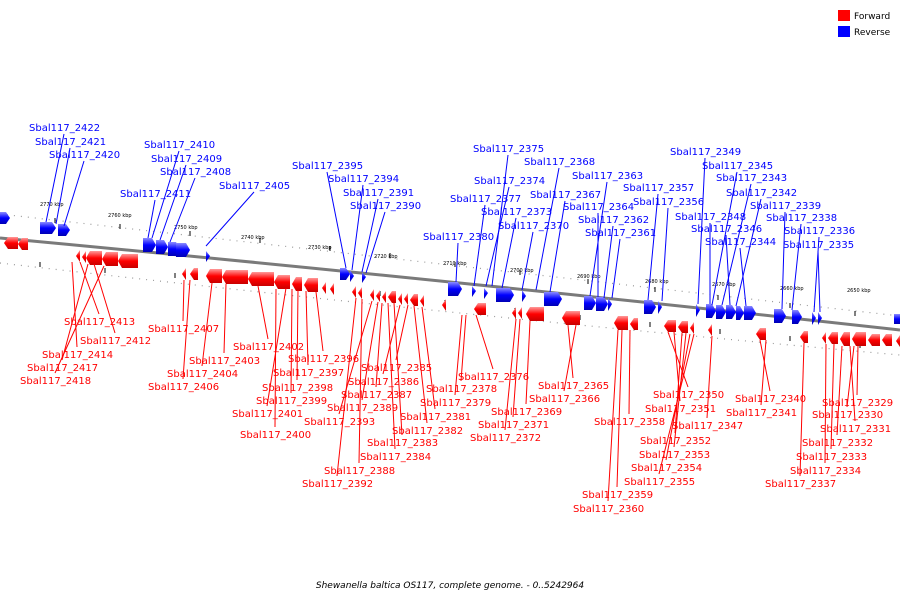 The image size is (900, 600). What do you see at coordinates (564, 399) in the screenshot?
I see `forward-gene-label: Sbal117_2366` at bounding box center [564, 399].